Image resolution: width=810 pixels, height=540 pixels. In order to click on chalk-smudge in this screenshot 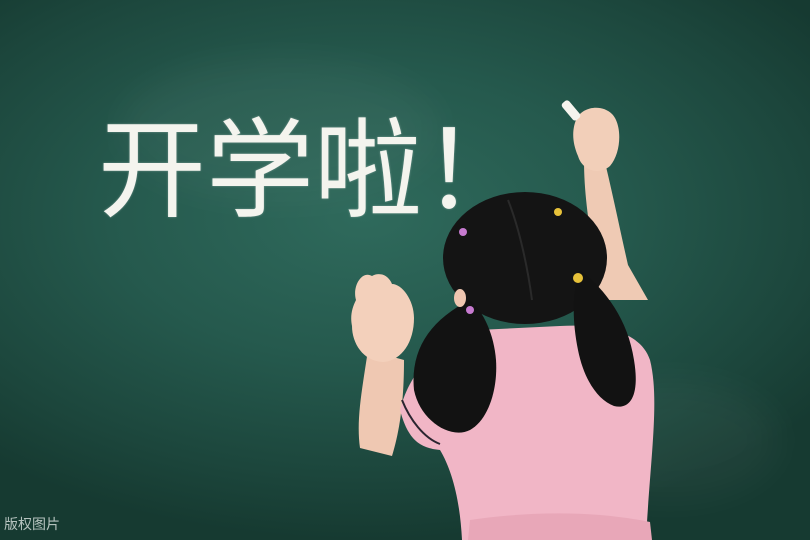, I will do `click(280, 130)`.